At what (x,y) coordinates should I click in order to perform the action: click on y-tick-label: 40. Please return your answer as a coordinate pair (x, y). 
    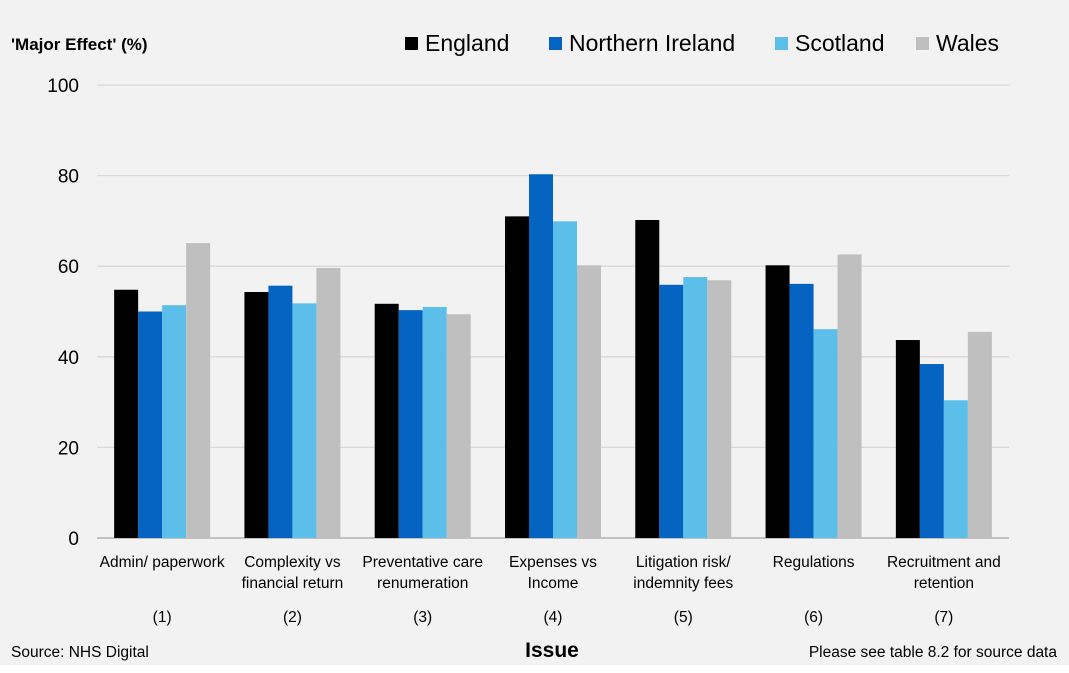
    Looking at the image, I should click on (68, 358).